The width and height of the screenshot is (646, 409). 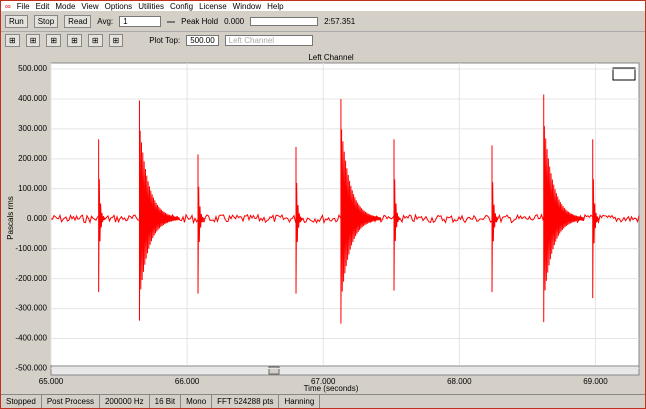 I want to click on status-field: Hanning, so click(x=300, y=401).